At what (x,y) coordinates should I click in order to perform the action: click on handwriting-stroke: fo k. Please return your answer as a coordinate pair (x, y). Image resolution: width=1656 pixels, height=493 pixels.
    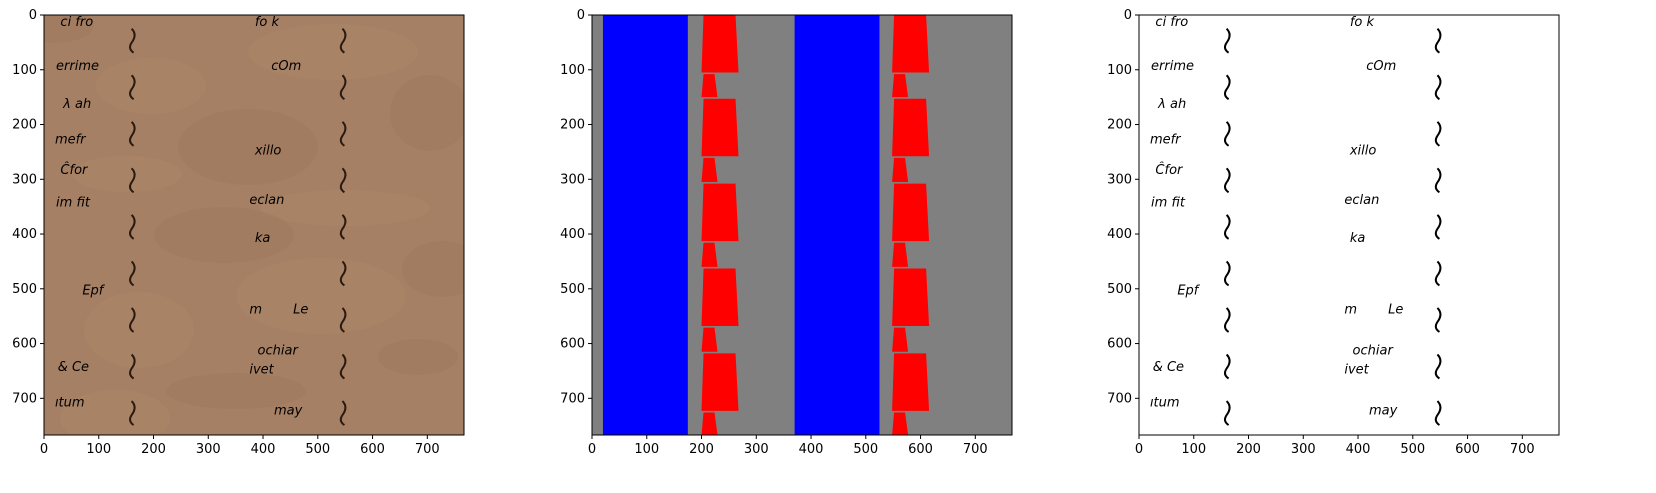
    Looking at the image, I should click on (267, 22).